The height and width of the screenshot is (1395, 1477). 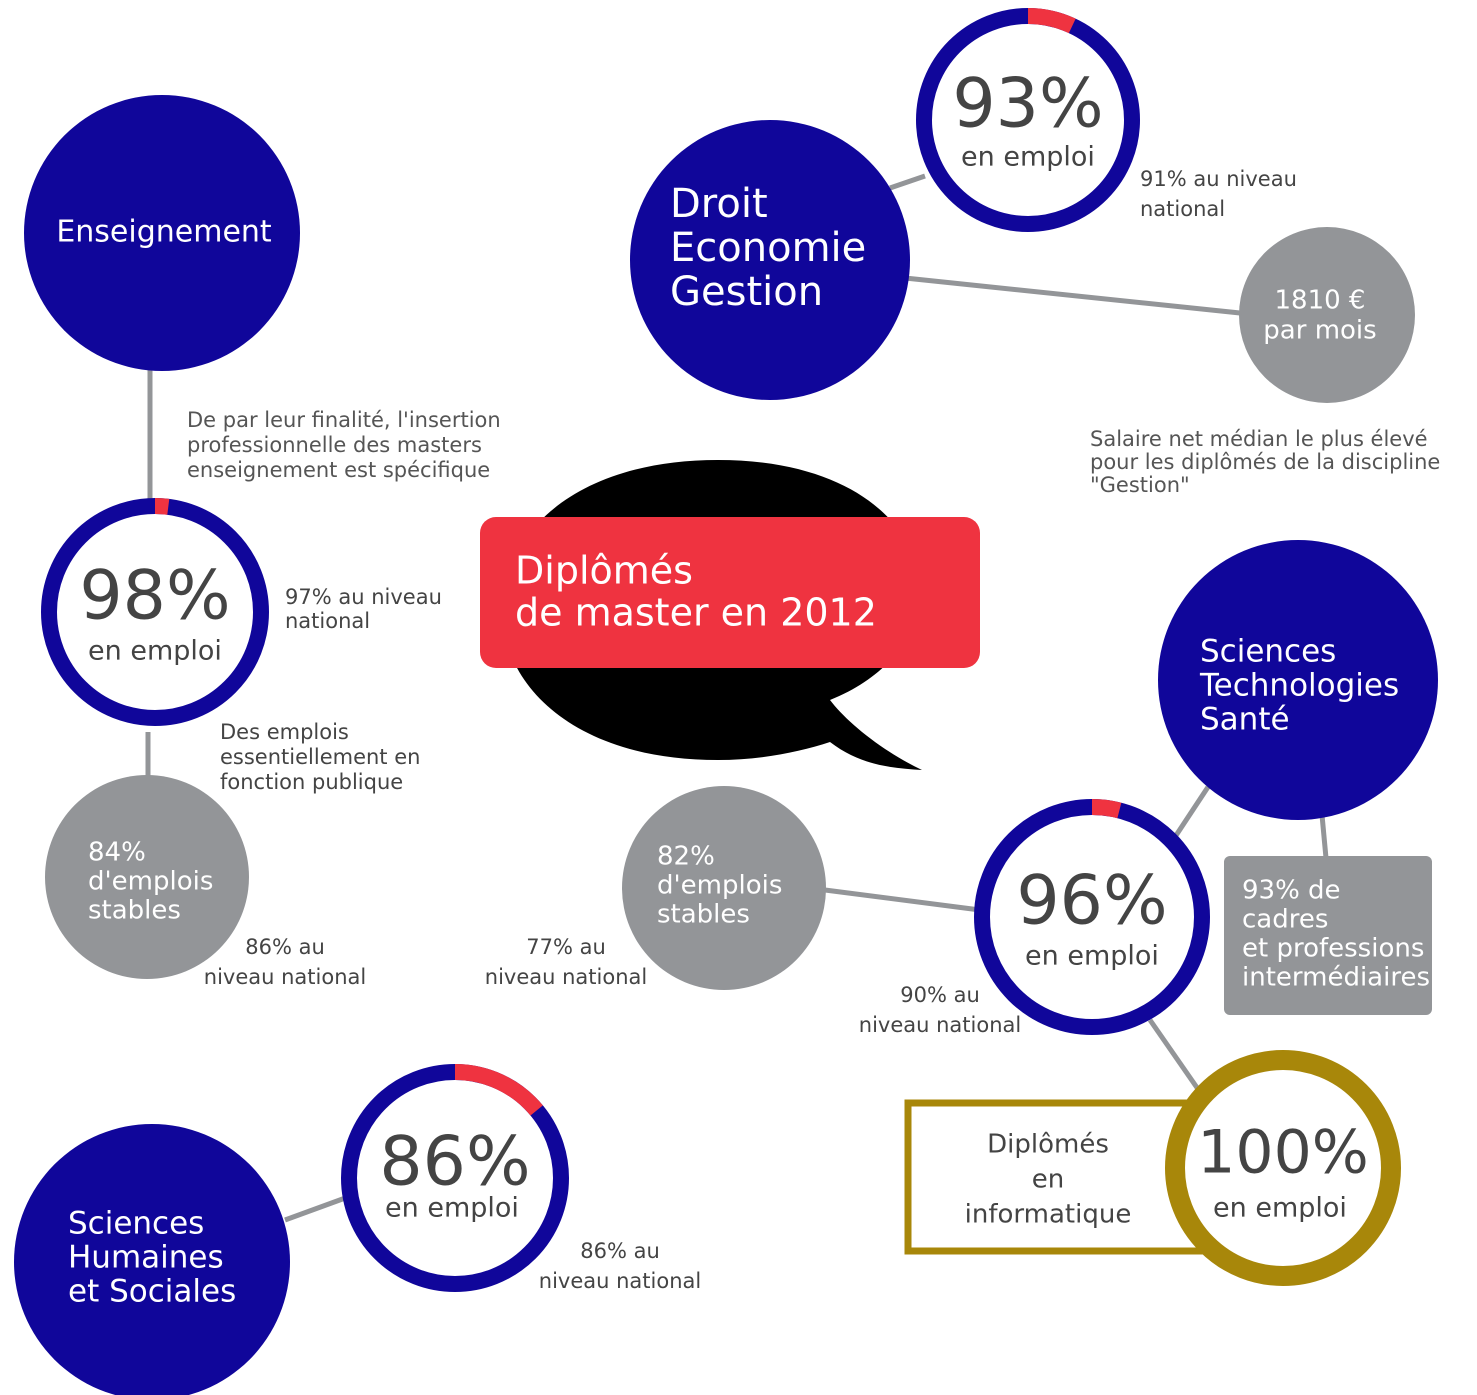 What do you see at coordinates (1091, 901) in the screenshot?
I see `rate: 96%` at bounding box center [1091, 901].